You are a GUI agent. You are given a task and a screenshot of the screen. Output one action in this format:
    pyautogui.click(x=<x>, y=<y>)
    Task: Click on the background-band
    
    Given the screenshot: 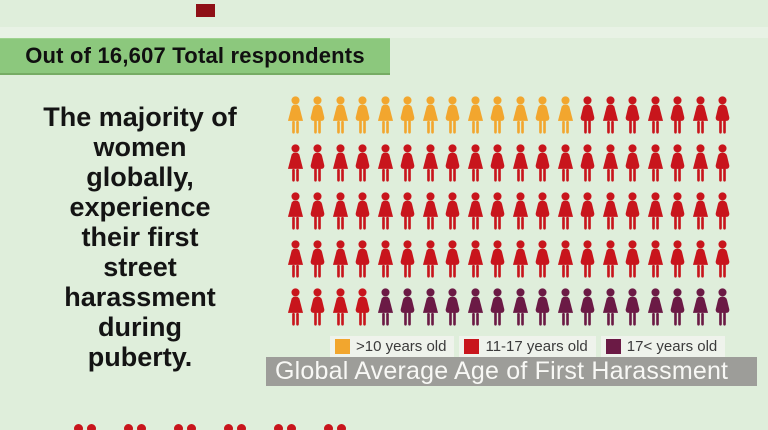 What is the action you would take?
    pyautogui.click(x=384, y=32)
    